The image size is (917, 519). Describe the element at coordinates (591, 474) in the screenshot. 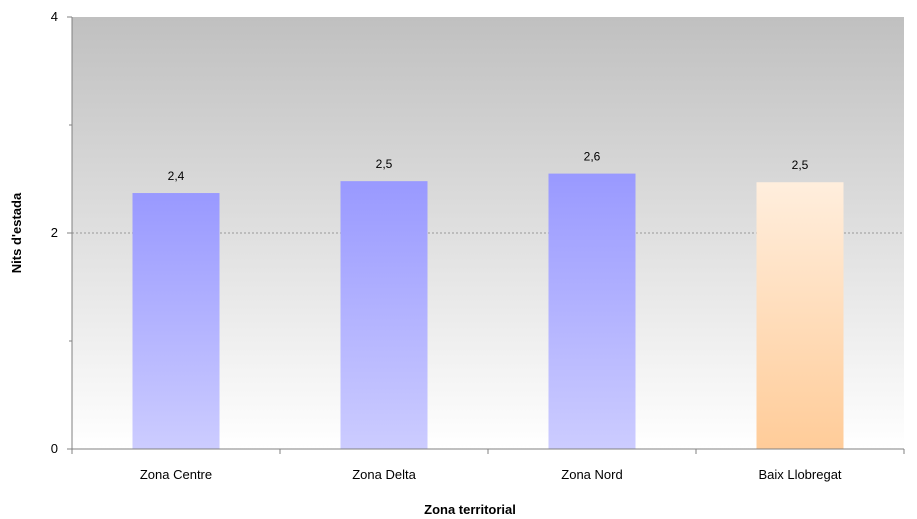

I see `category-label: Zona Nord` at that location.